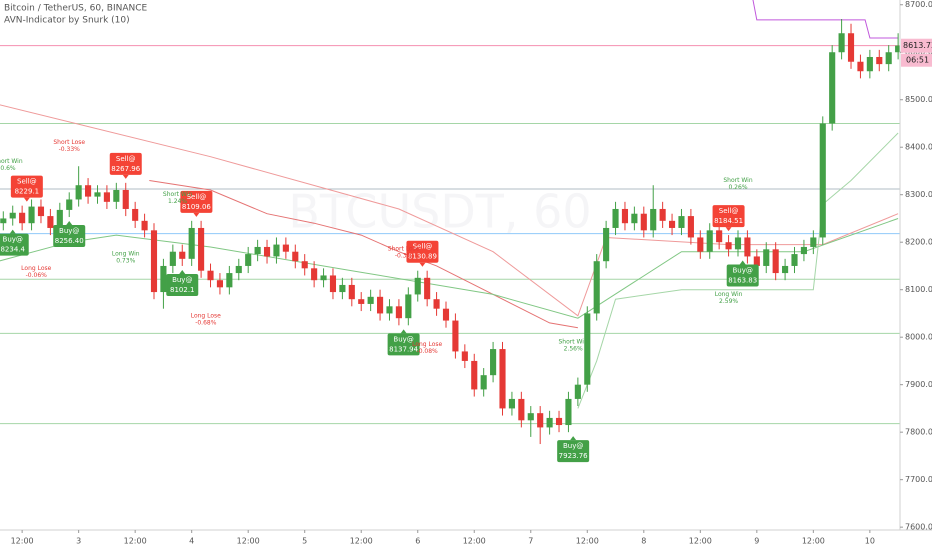  Describe the element at coordinates (918, 337) in the screenshot. I see `y-tick-label: 8000.00` at that location.